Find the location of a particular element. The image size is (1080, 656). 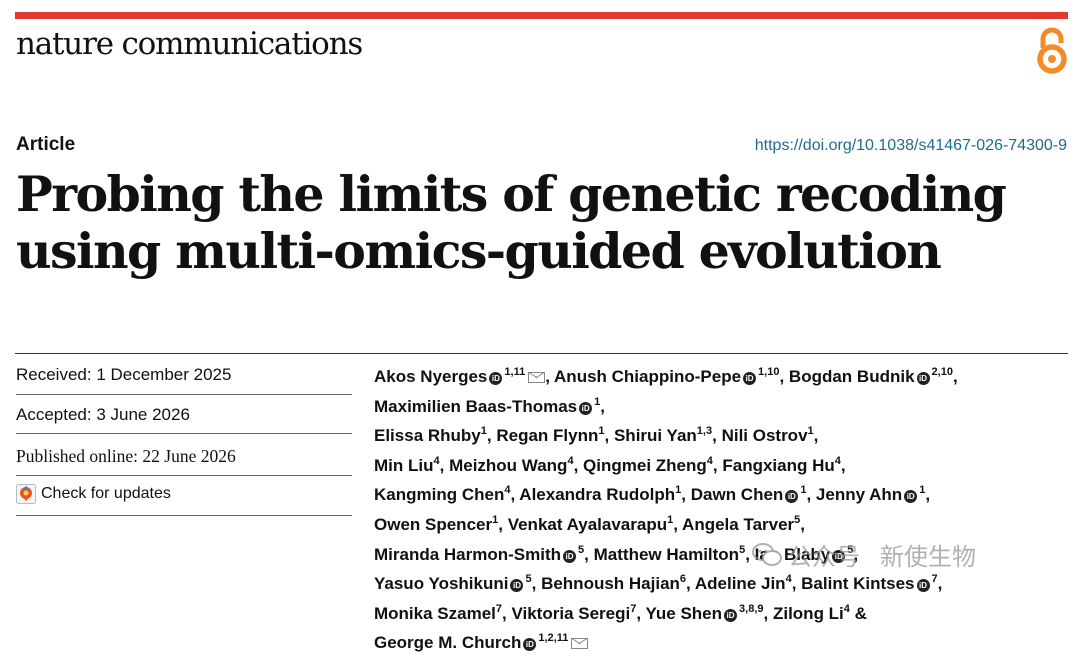

author-name: Elissa Rhuby is located at coordinates (427, 436).